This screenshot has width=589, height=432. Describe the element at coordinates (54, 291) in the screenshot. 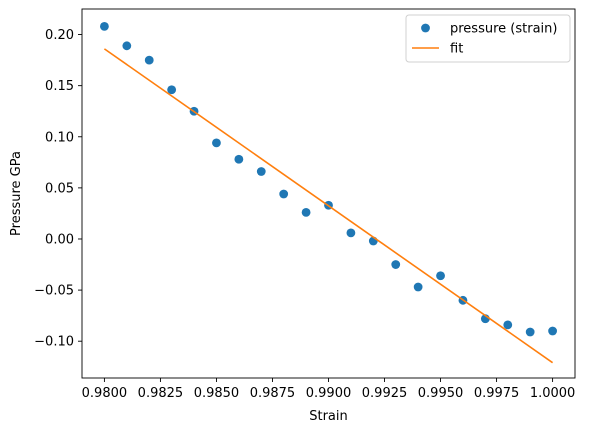

I see `y-tick-label: −0.05` at that location.